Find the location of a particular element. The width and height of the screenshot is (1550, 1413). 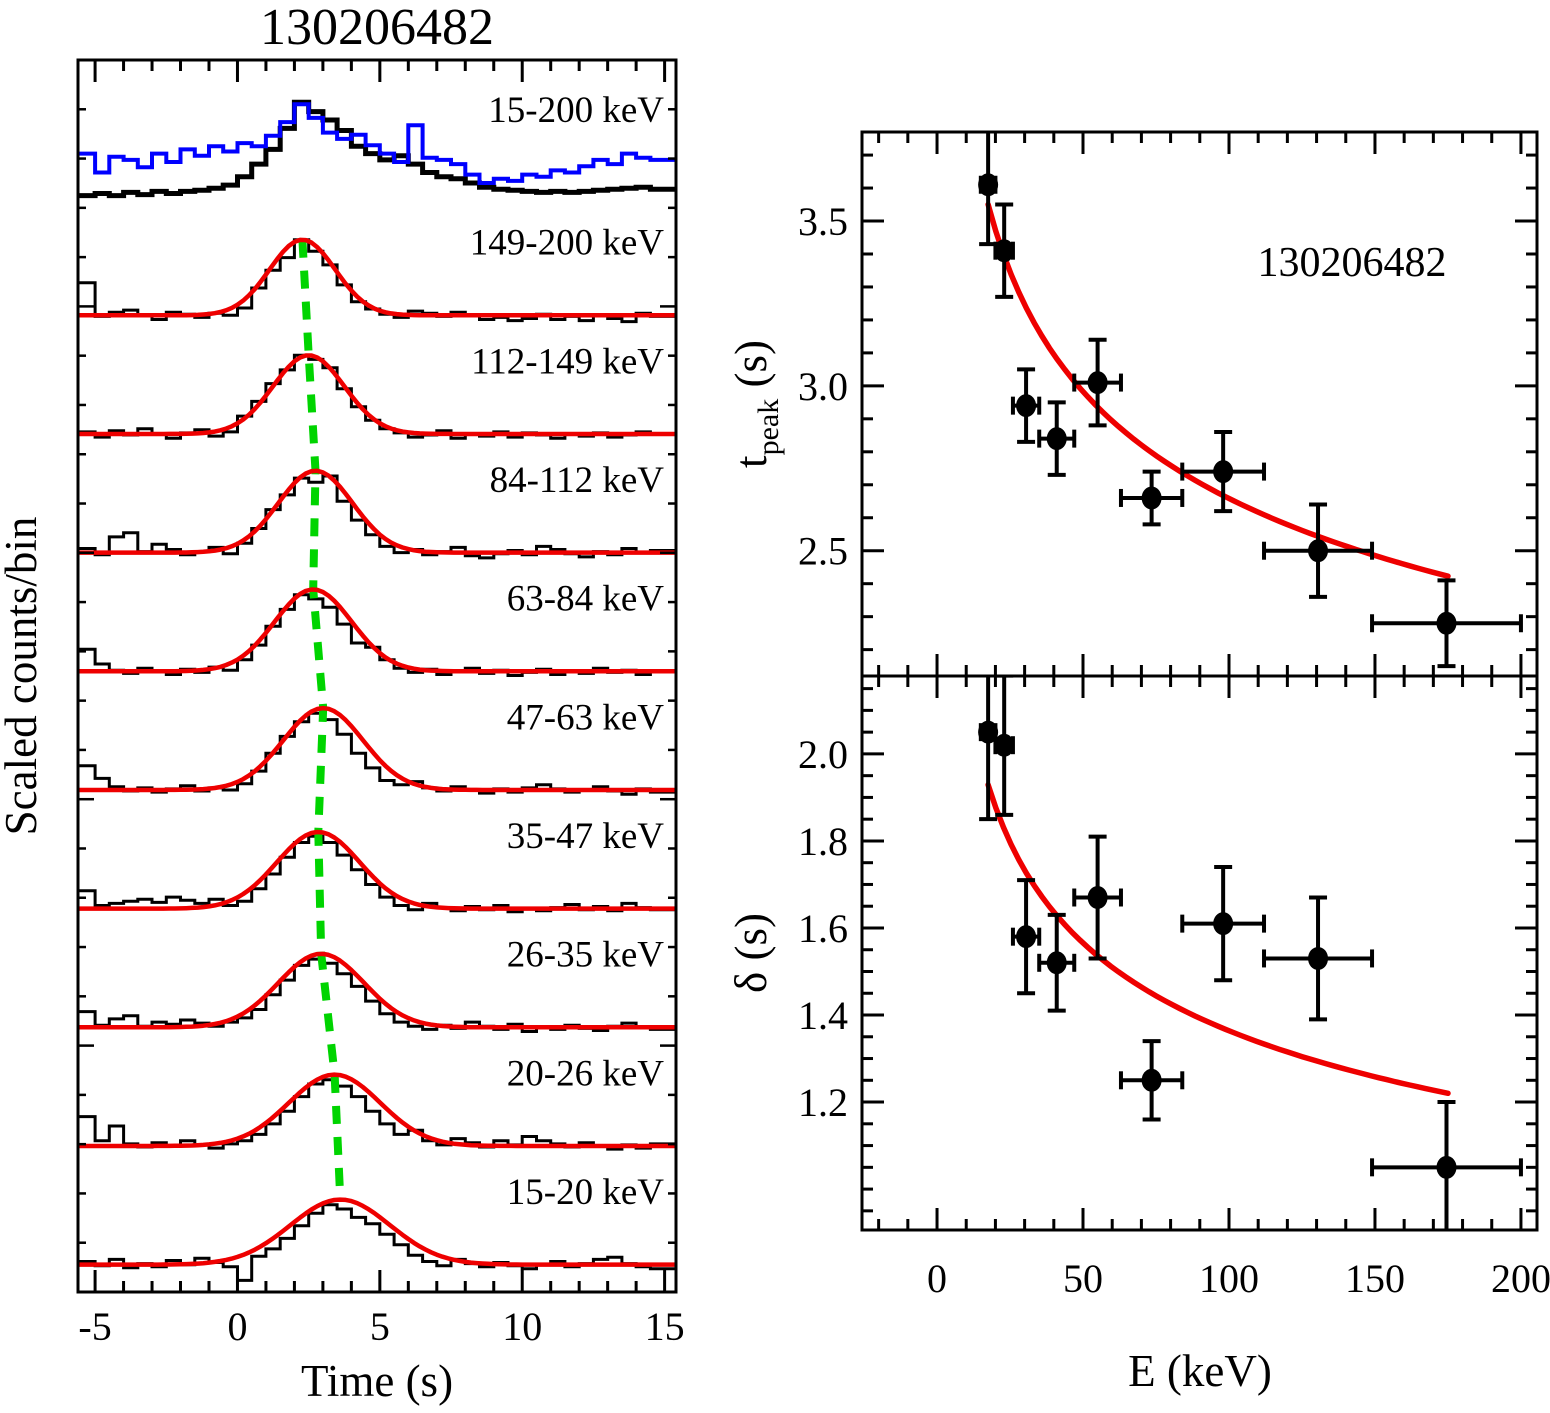

band-label-149-200-kev: 149-200 keV is located at coordinates (567, 243).